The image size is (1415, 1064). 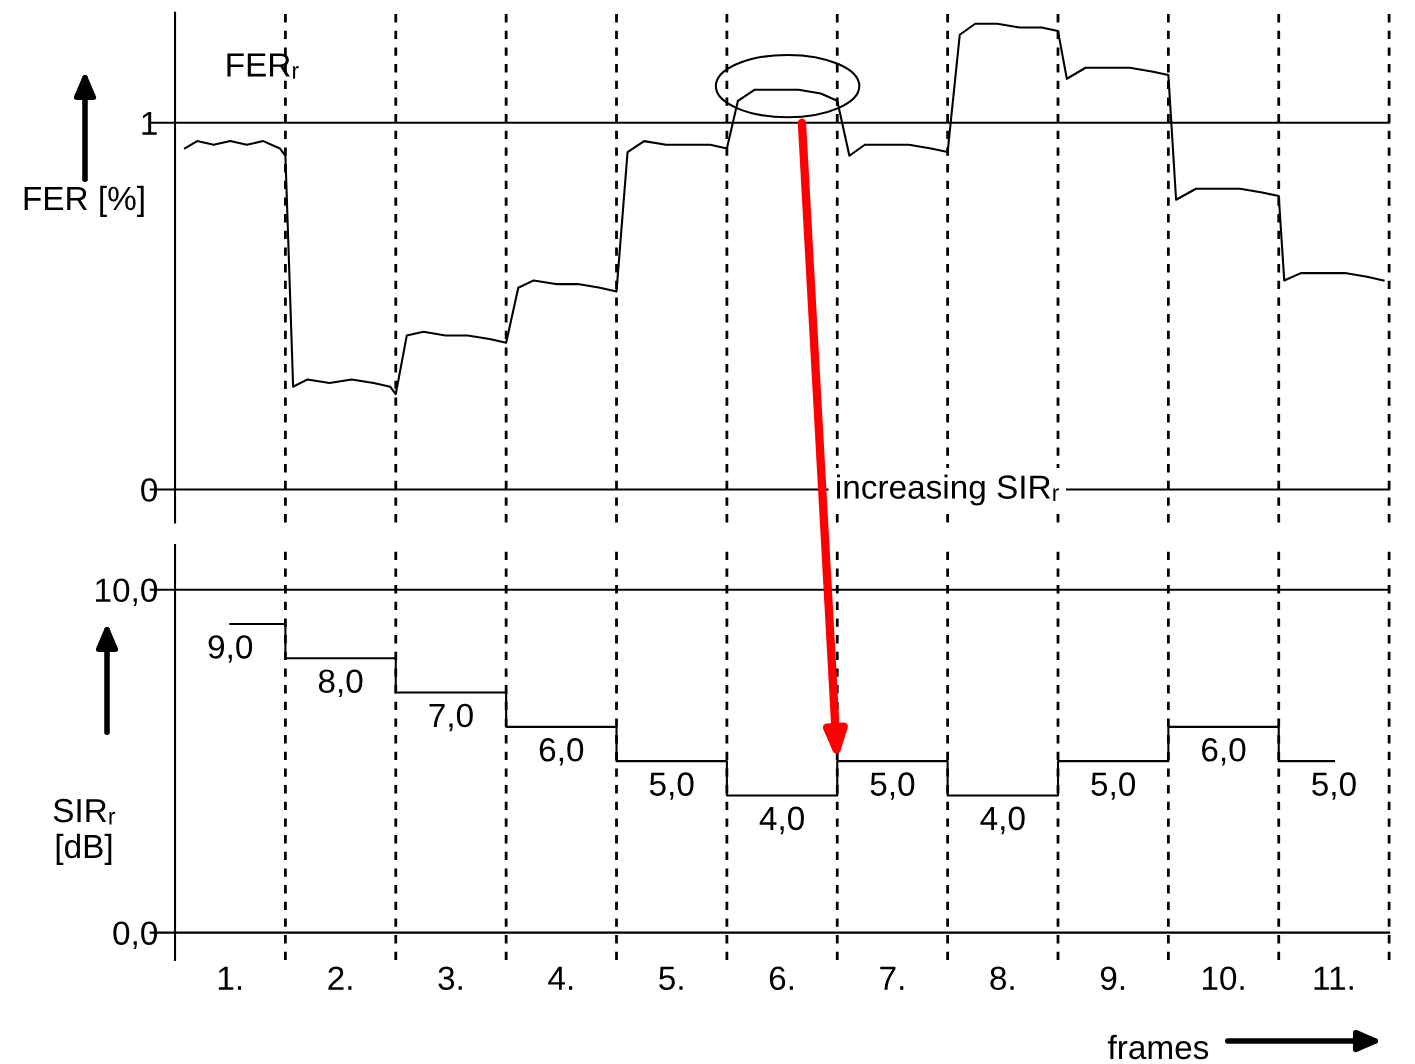 I want to click on data-label: 9,0, so click(x=230, y=649).